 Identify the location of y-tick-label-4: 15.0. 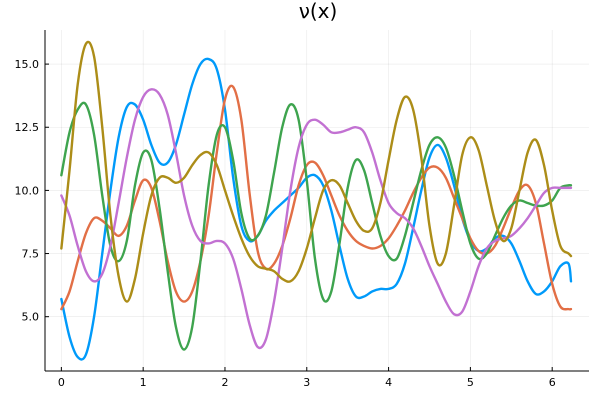
(27, 64).